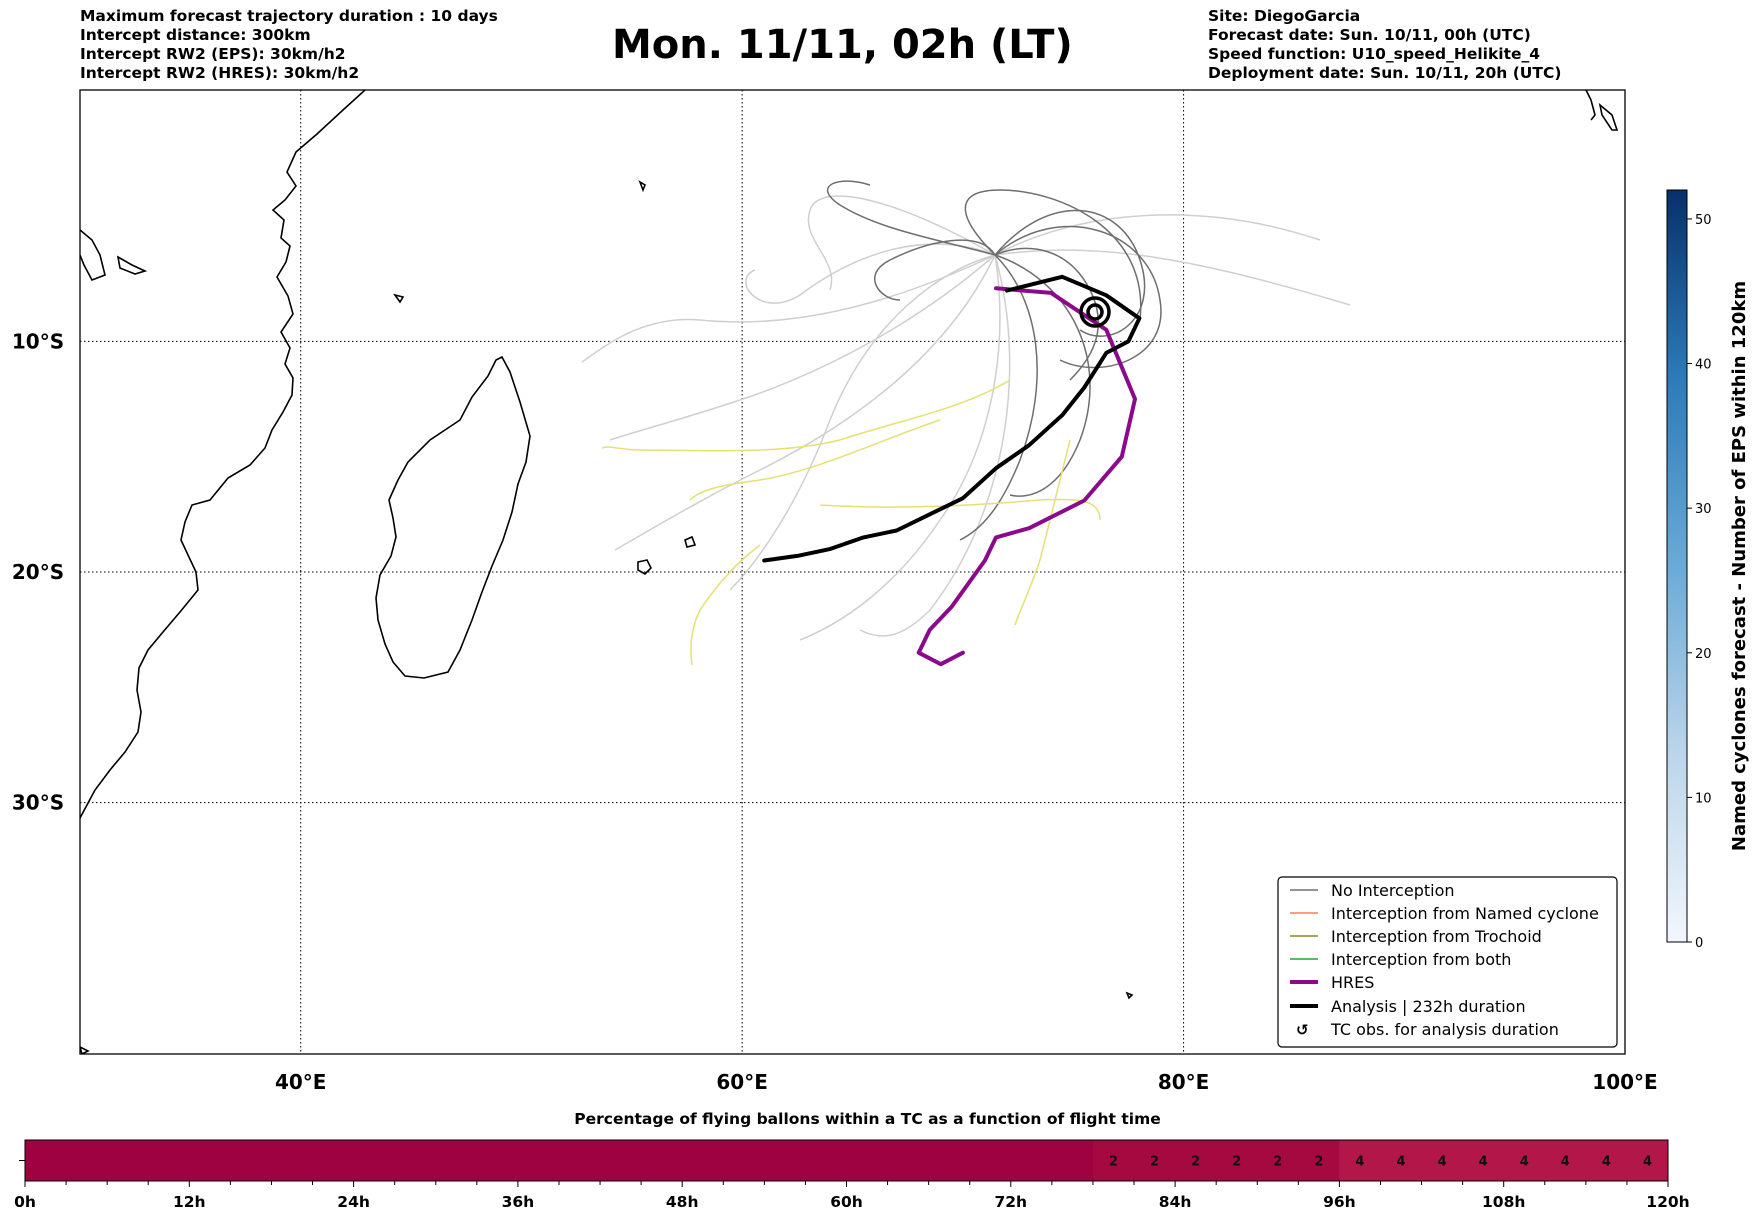 The height and width of the screenshot is (1213, 1752). What do you see at coordinates (1010, 1202) in the screenshot?
I see `strip-tick-label: 72h` at bounding box center [1010, 1202].